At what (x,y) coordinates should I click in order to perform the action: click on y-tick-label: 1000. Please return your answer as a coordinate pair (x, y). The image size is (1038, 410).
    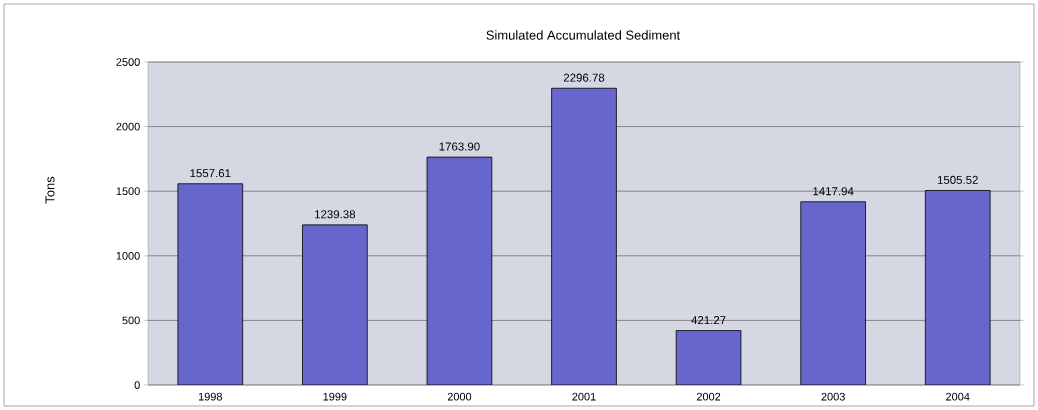
    Looking at the image, I should click on (128, 255).